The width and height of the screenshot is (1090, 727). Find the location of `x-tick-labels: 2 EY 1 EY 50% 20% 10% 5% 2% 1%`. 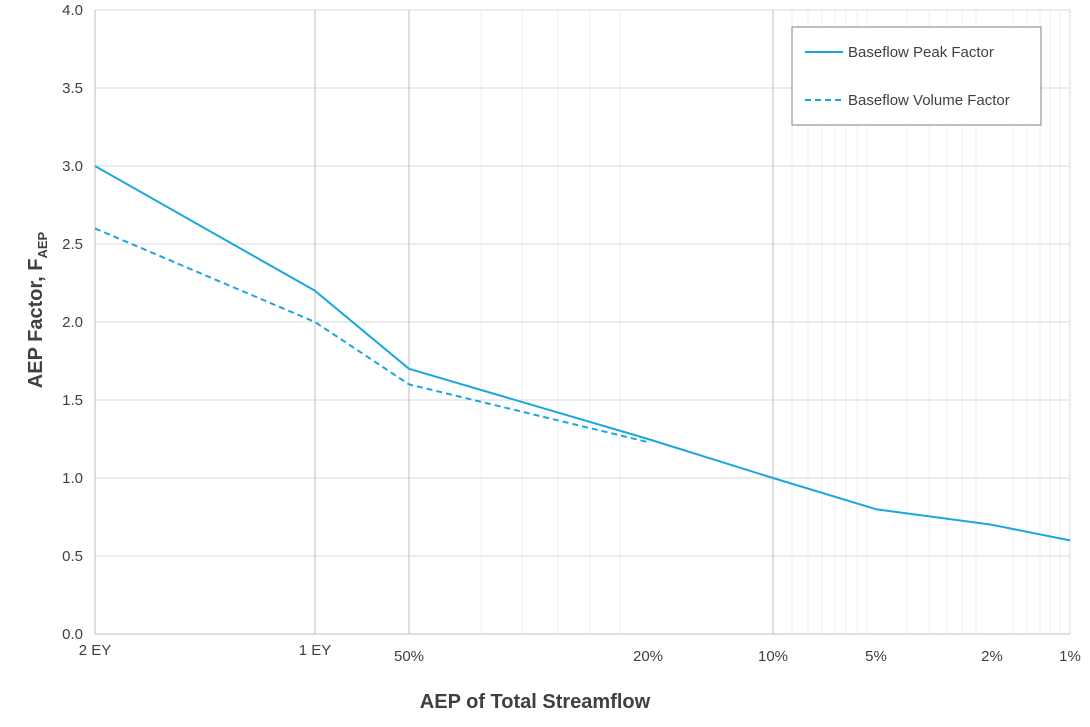

x-tick-labels: 2 EY 1 EY 50% 20% 10% 5% 2% 1% is located at coordinates (580, 653).